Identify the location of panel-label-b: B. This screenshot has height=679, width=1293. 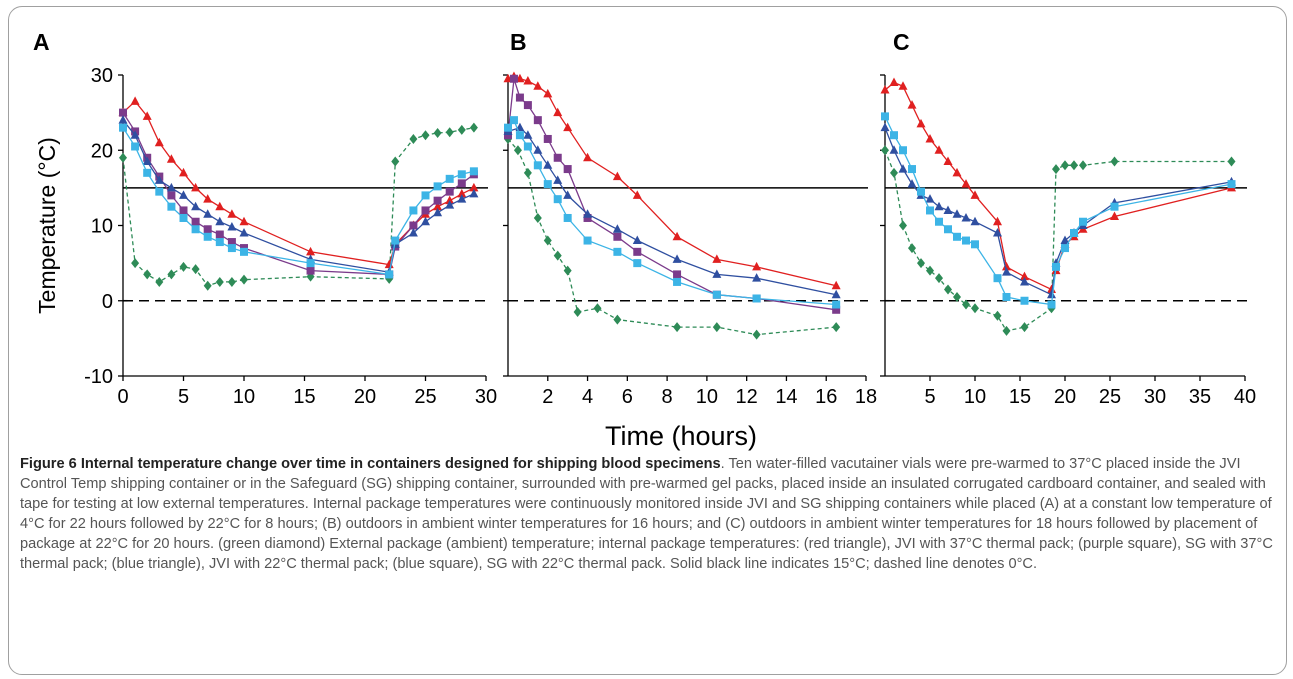
(518, 42).